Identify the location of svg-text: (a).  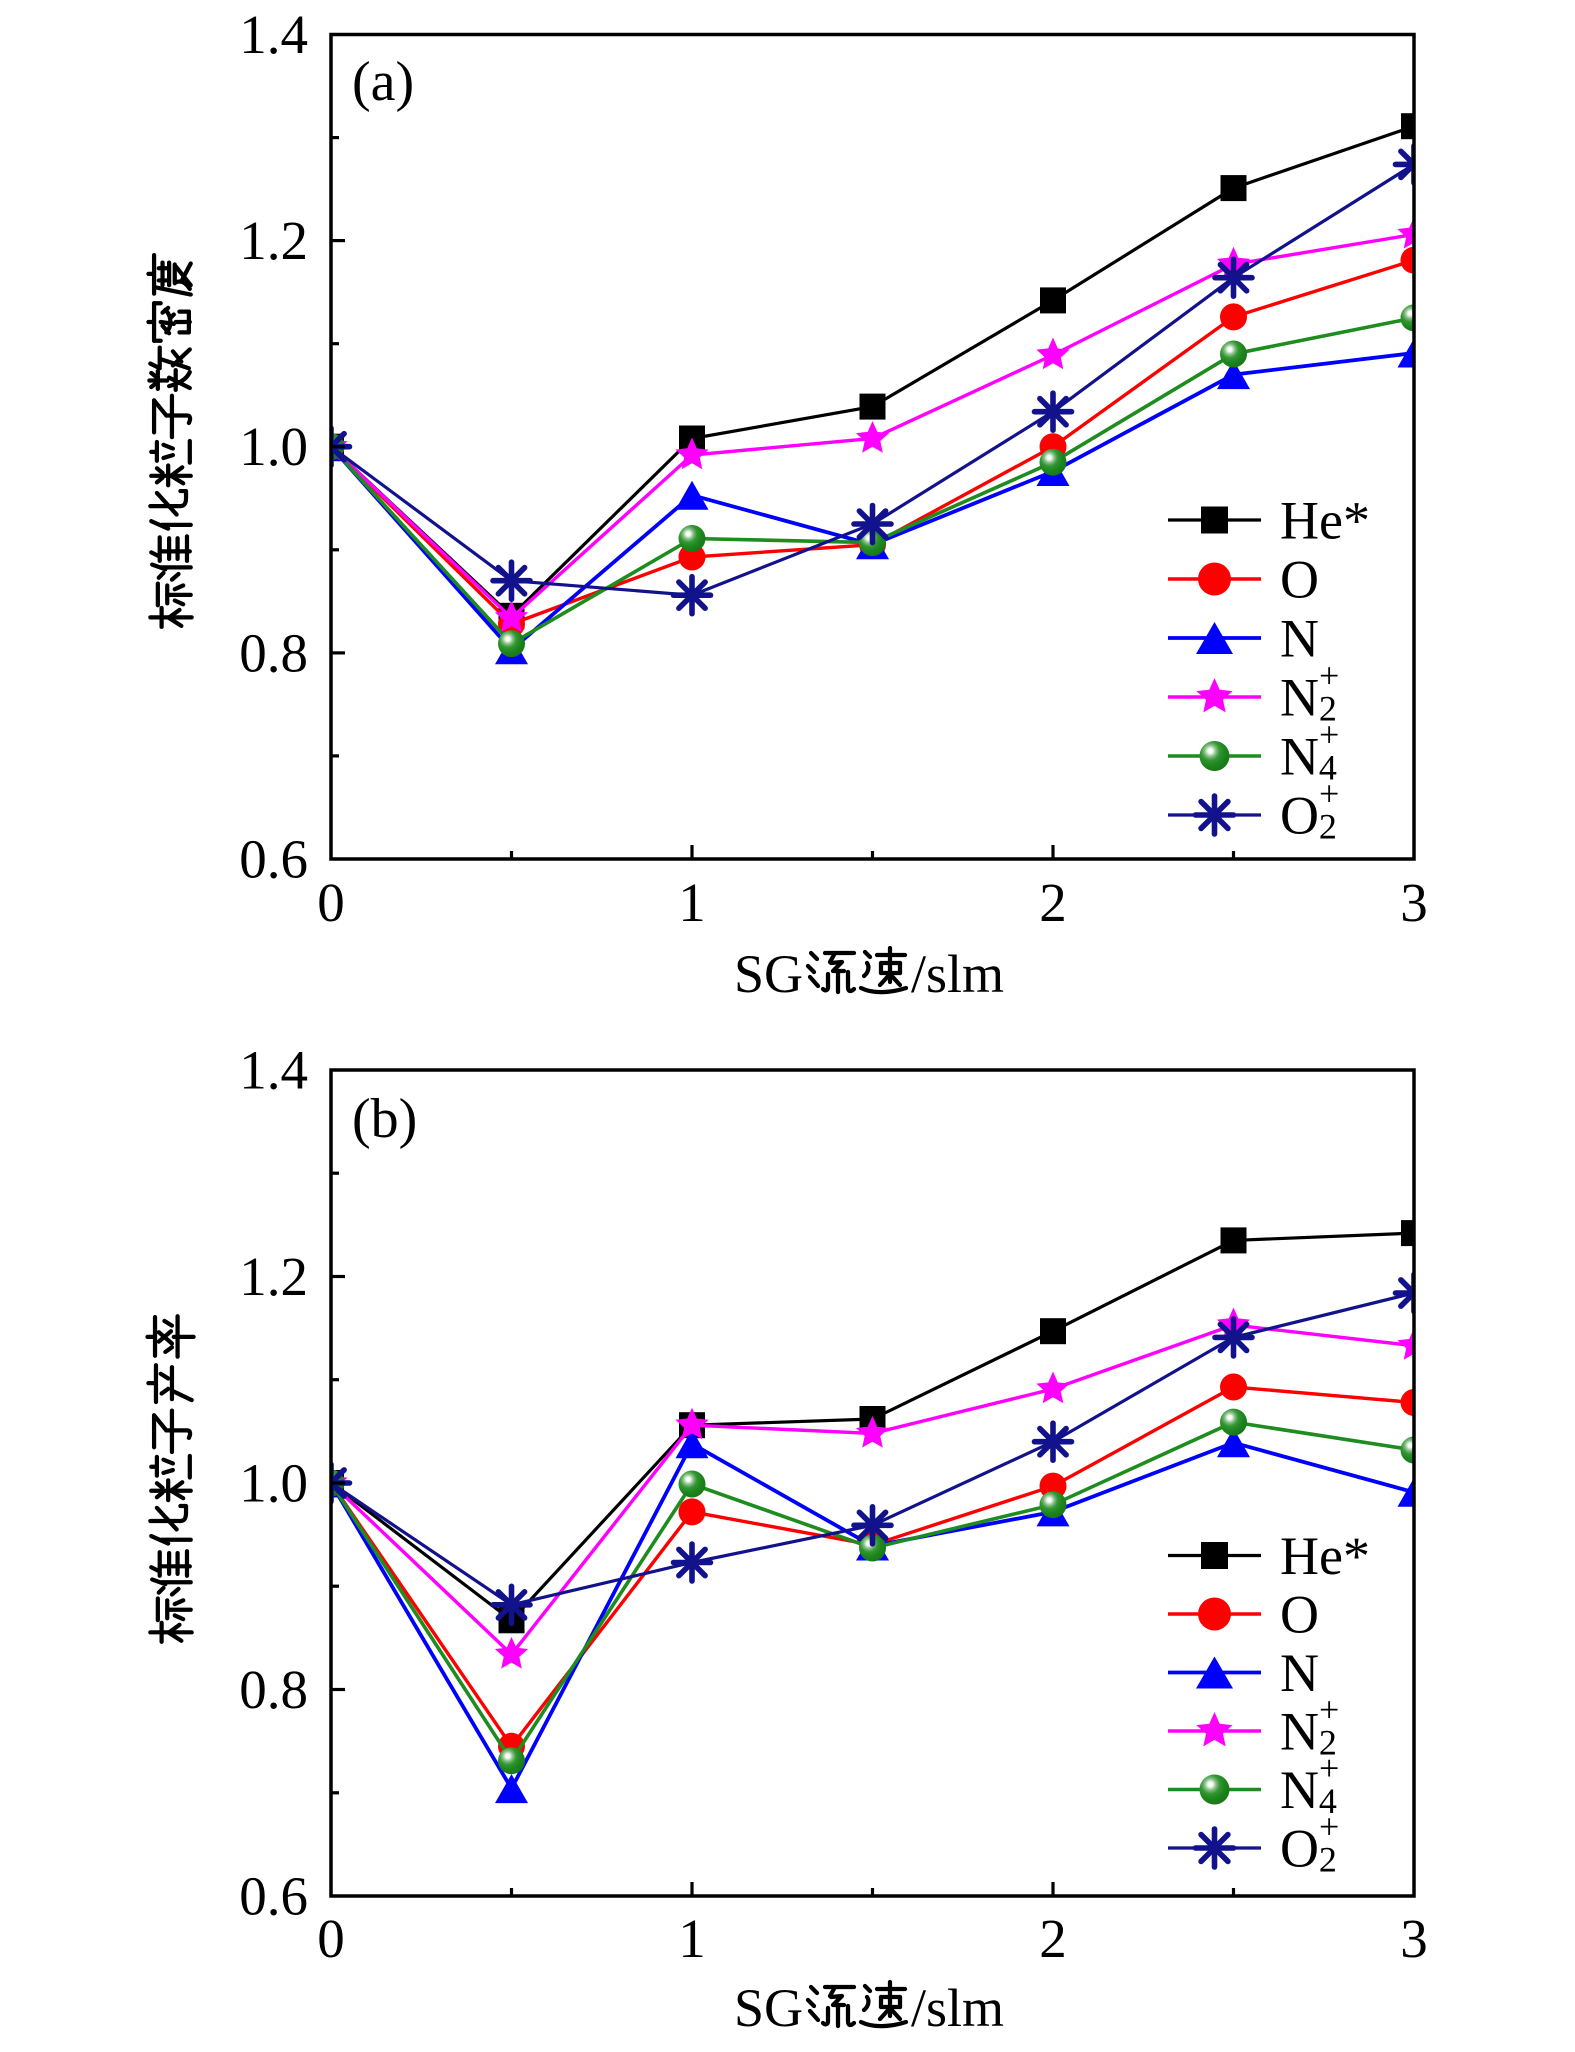
(383, 82).